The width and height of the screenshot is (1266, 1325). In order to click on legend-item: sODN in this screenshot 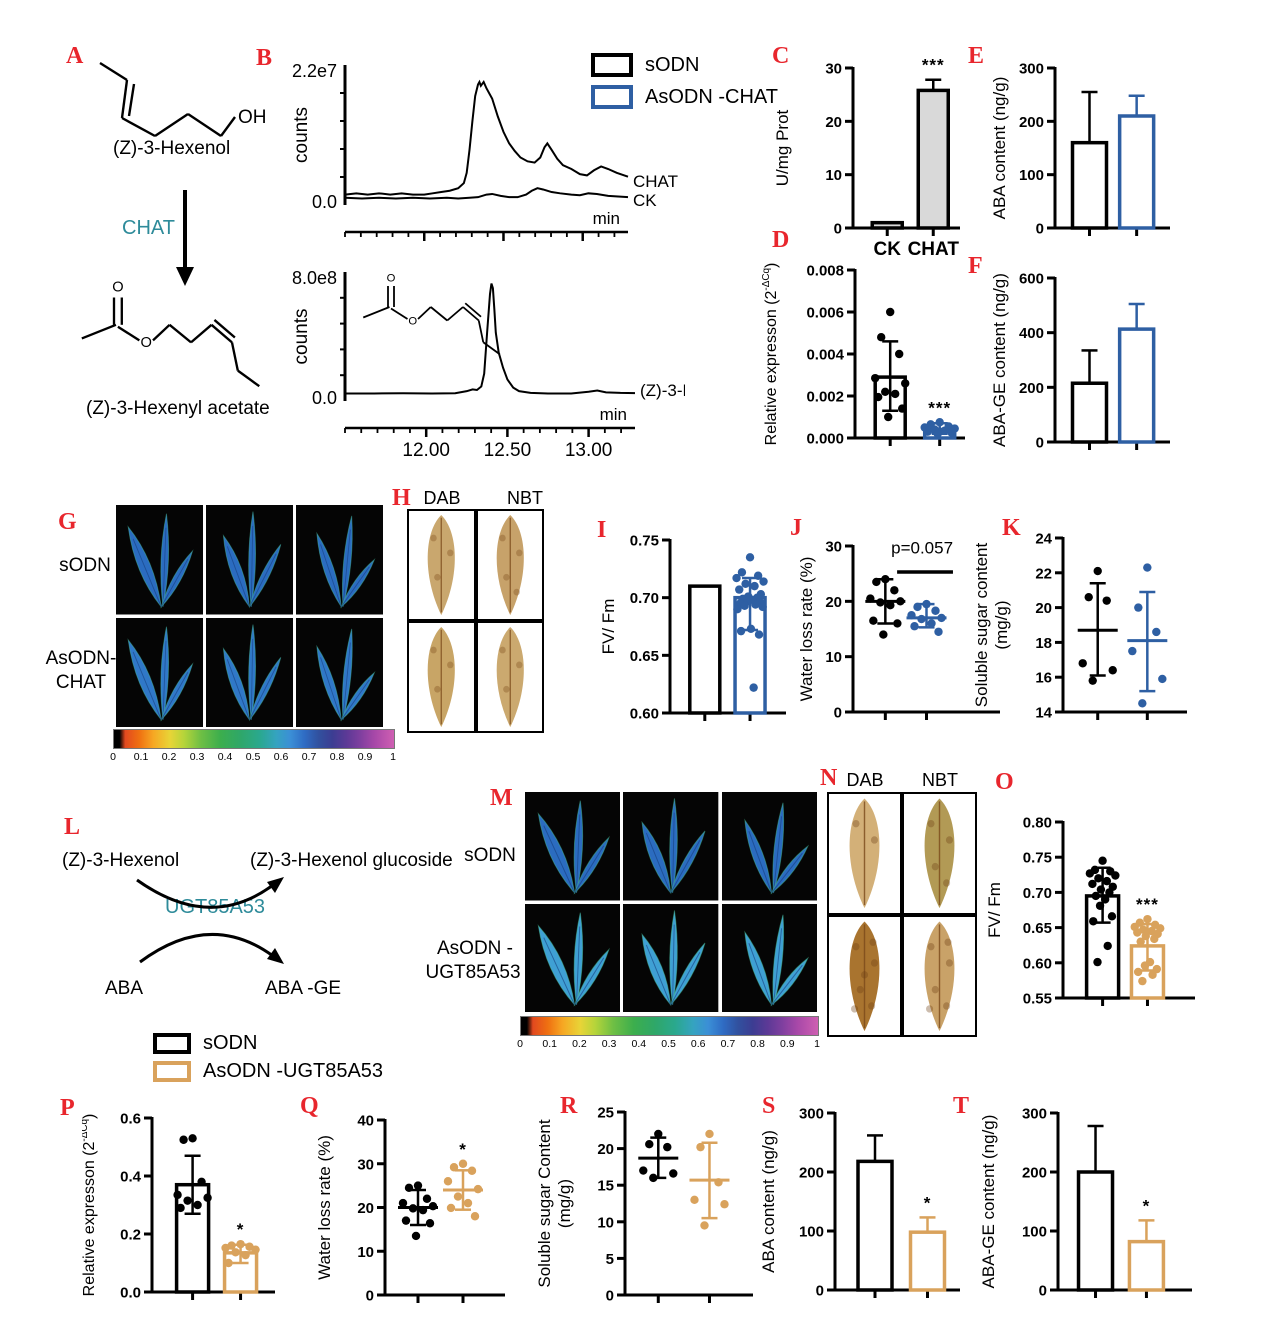, I will do `click(268, 1043)`.